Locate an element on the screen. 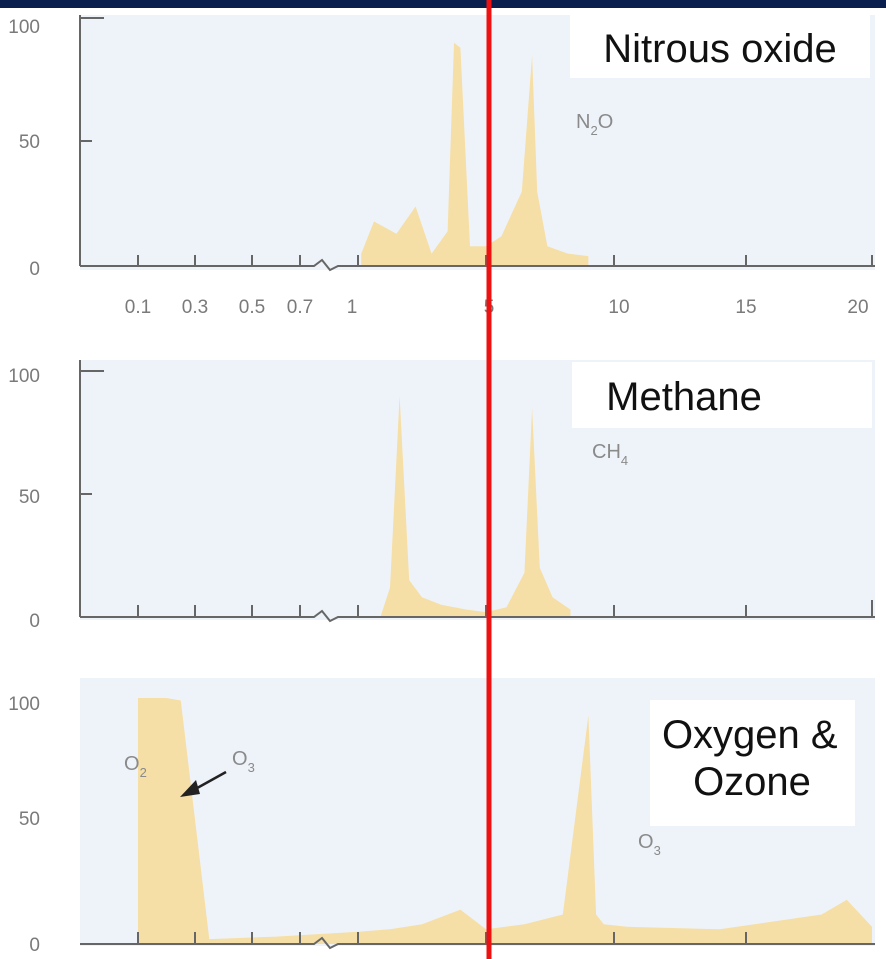 This screenshot has height=959, width=886. x-tick-label: 0.7 is located at coordinates (300, 307).